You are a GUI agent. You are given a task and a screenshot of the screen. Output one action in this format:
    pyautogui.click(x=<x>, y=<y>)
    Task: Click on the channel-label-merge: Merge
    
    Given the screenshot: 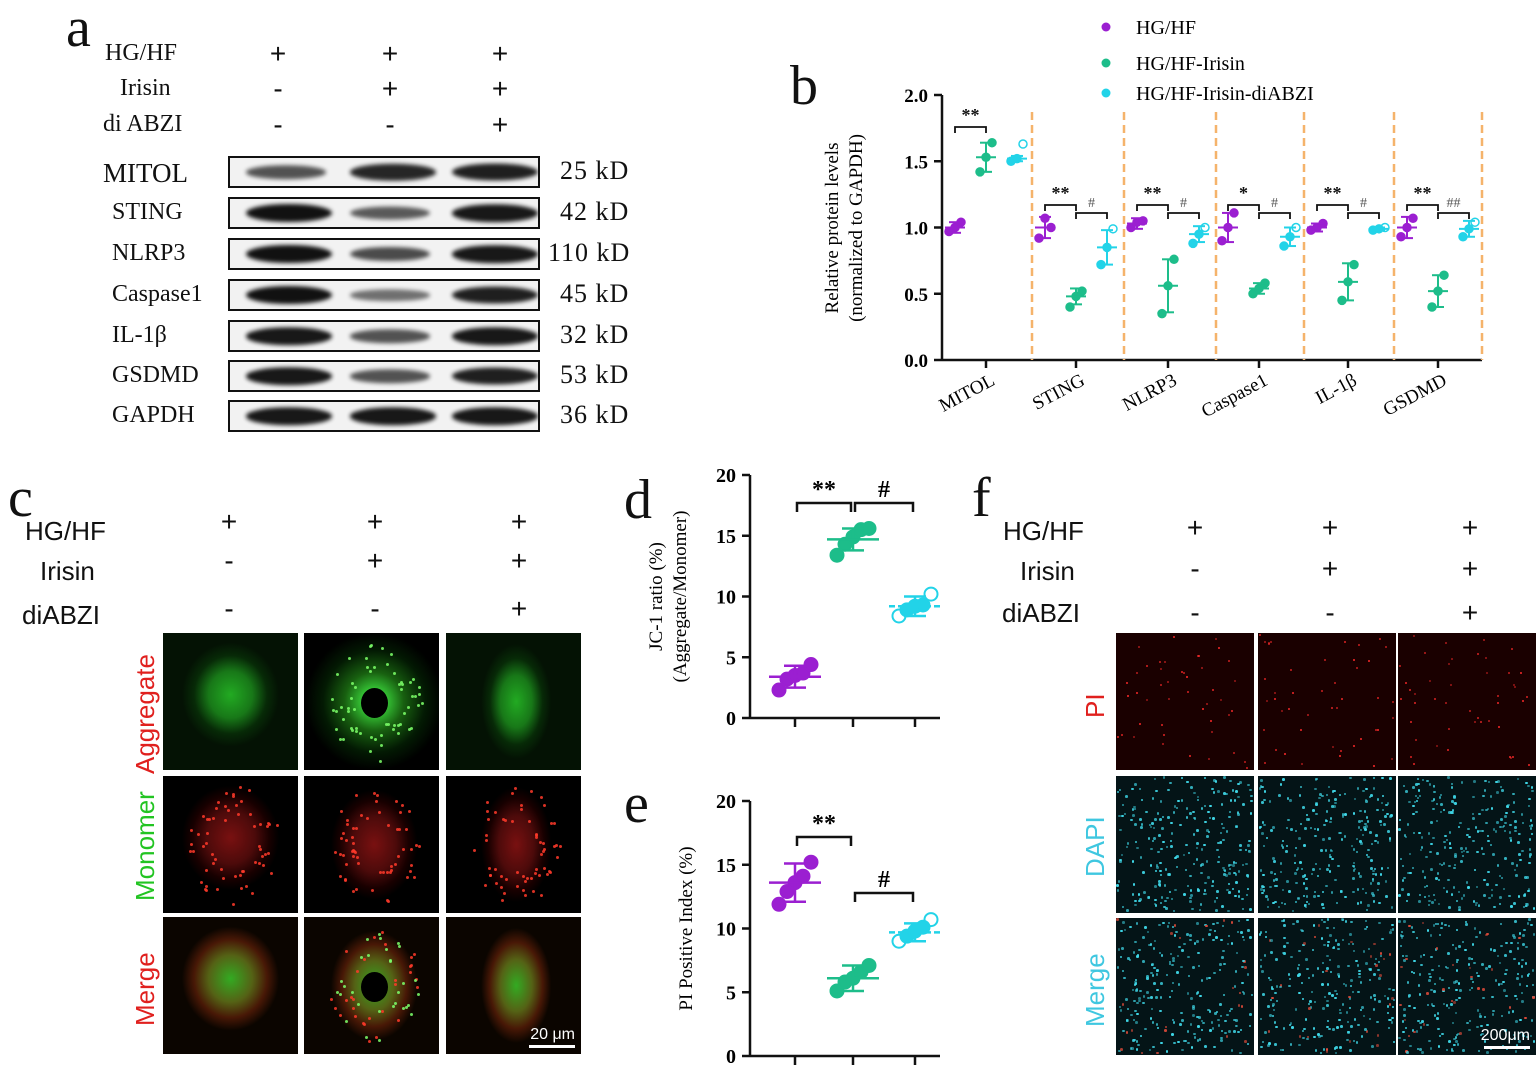 What is the action you would take?
    pyautogui.click(x=145, y=988)
    